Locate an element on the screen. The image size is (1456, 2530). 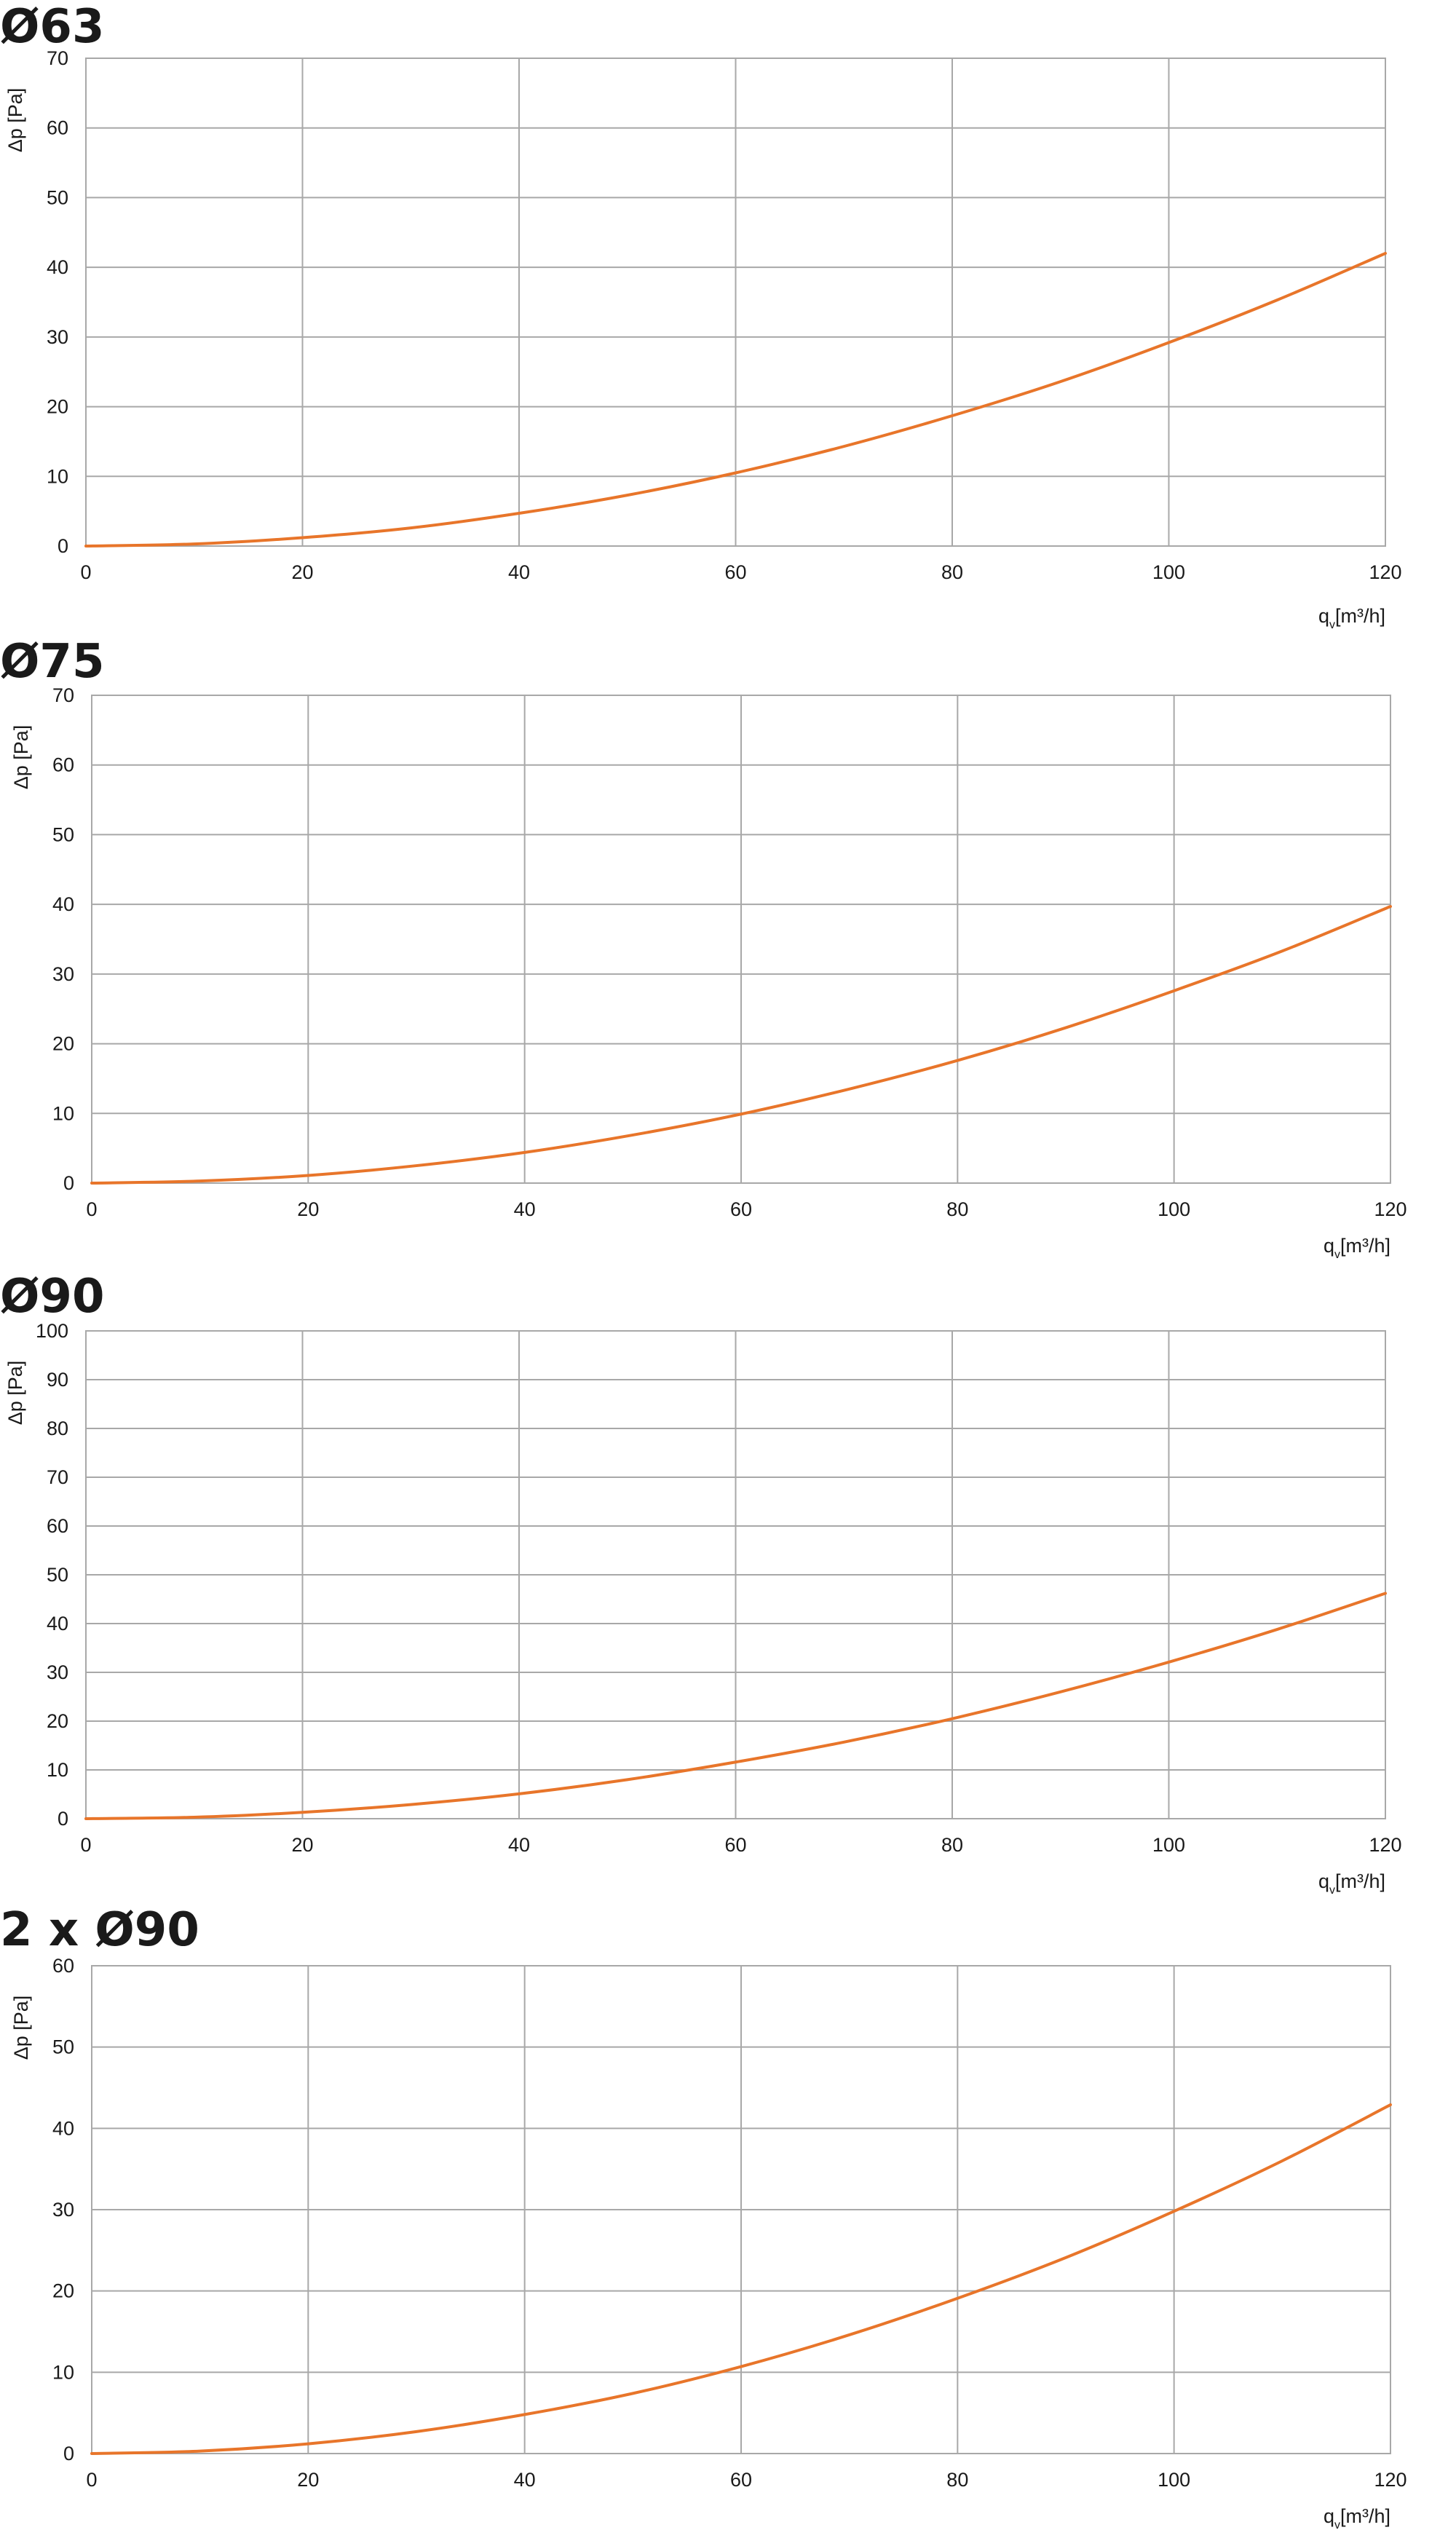
chart-title: Ø75 is located at coordinates (52, 662).